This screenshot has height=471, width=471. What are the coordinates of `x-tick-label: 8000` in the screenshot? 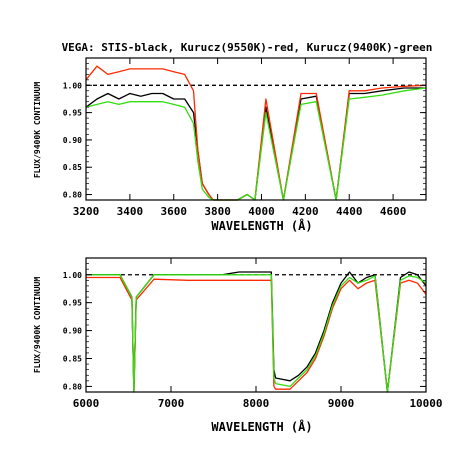 It's located at (256, 403).